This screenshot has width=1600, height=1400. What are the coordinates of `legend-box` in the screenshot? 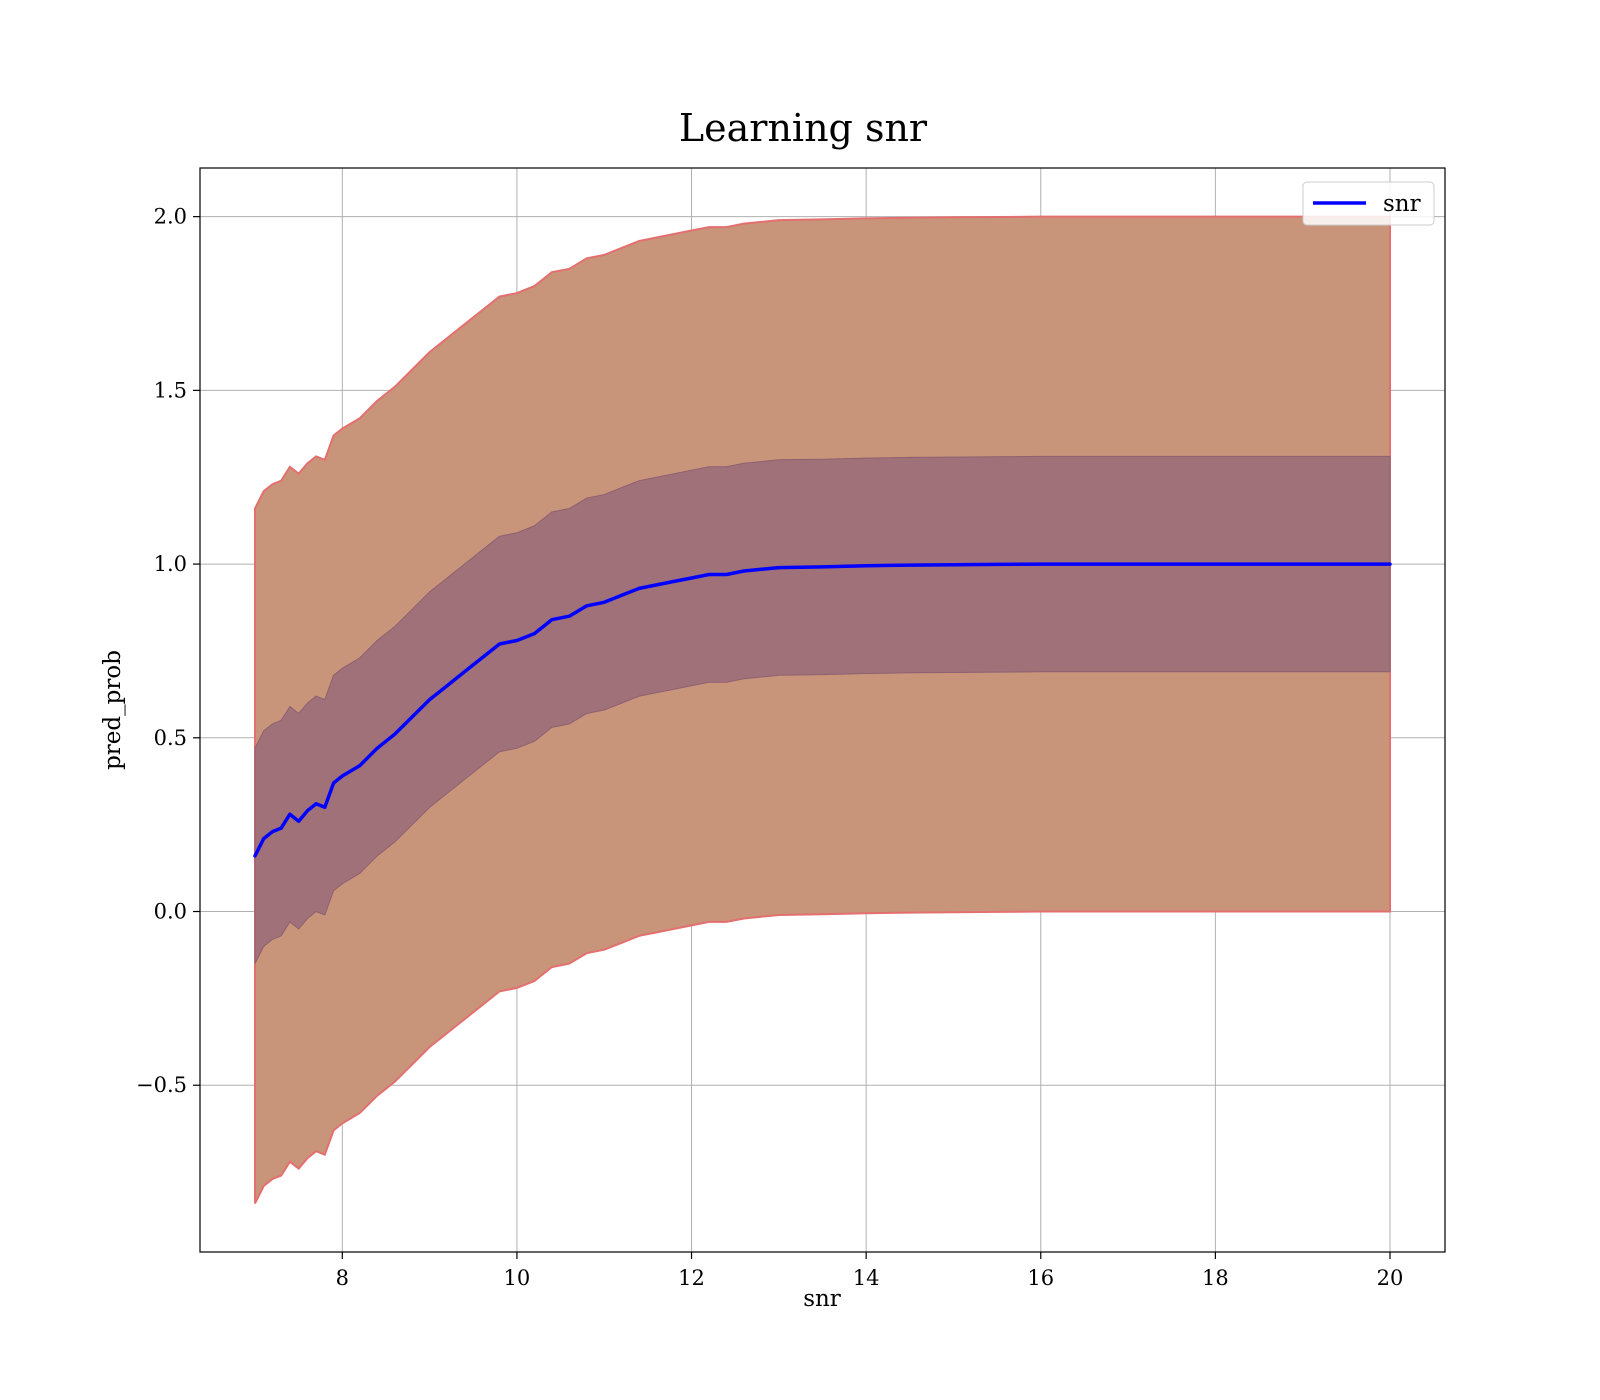 It's located at (1368, 203).